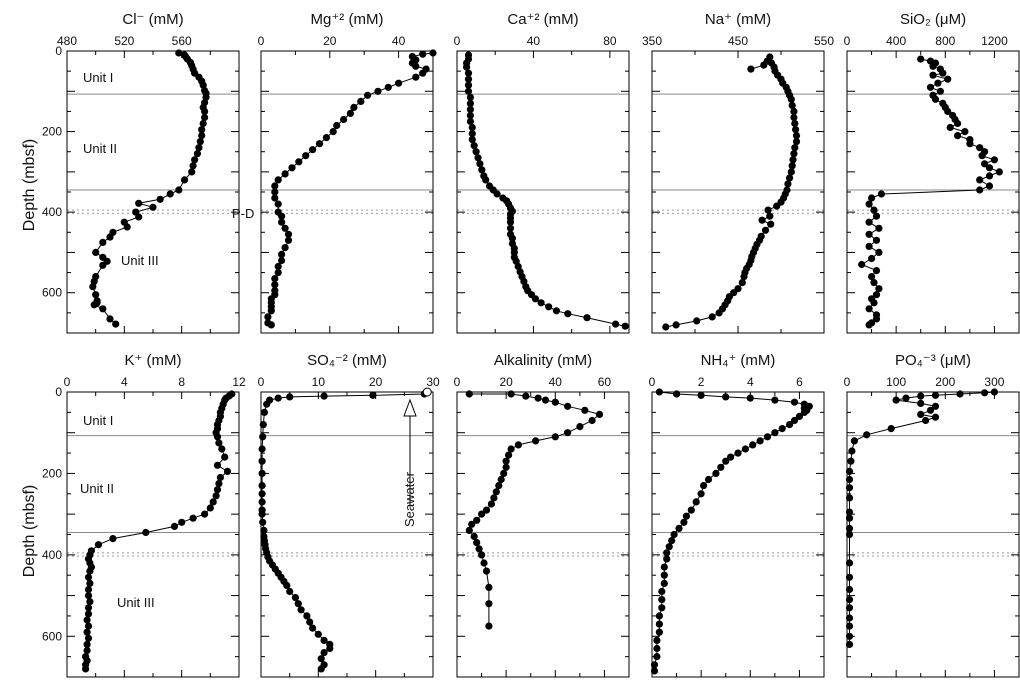  I want to click on pd-label: P-D, so click(243, 213).